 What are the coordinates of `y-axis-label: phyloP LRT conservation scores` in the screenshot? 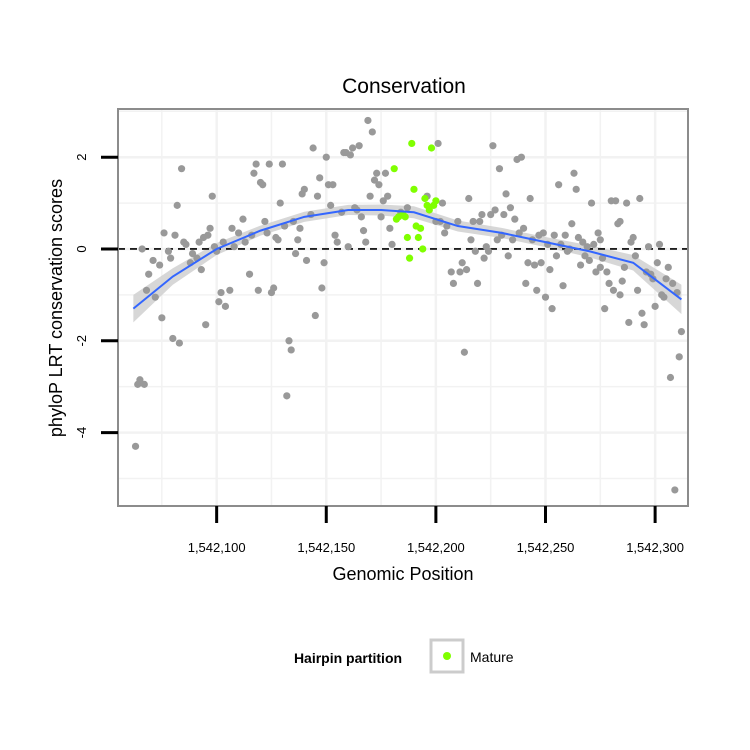 It's located at (56, 308).